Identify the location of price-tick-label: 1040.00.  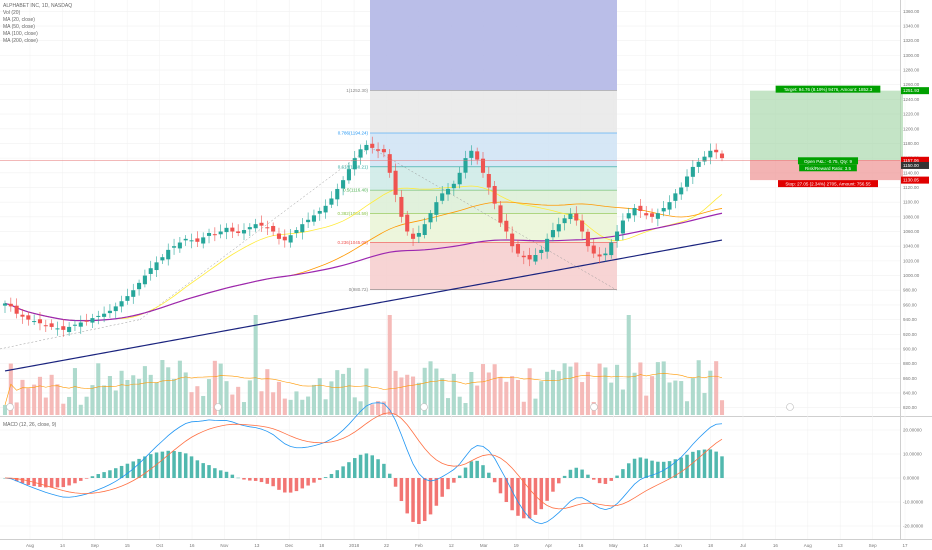
(911, 246).